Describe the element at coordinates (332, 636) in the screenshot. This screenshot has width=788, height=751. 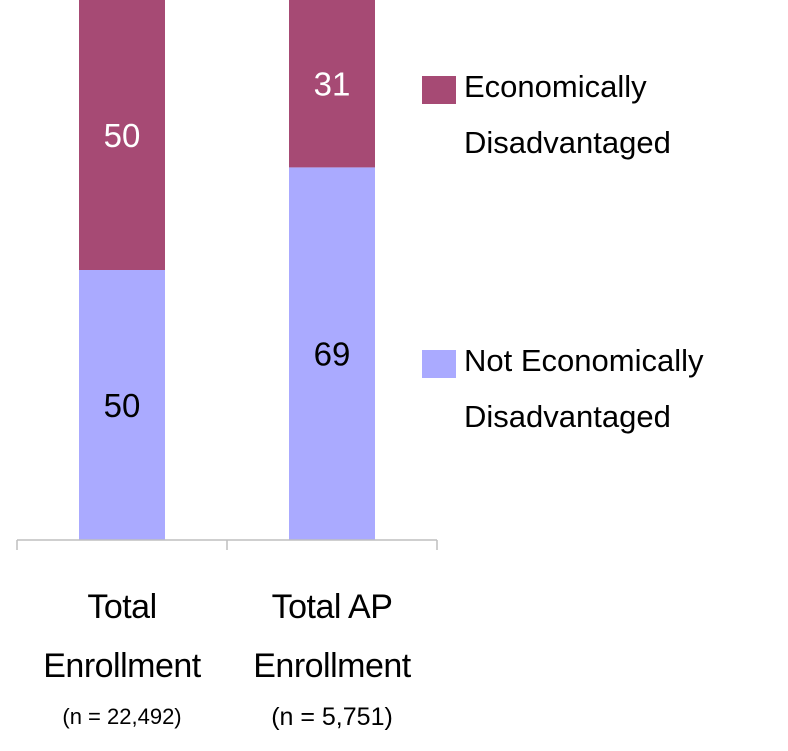
I see `category-label-total-ap-enrollment: Total AP Enrollment` at that location.